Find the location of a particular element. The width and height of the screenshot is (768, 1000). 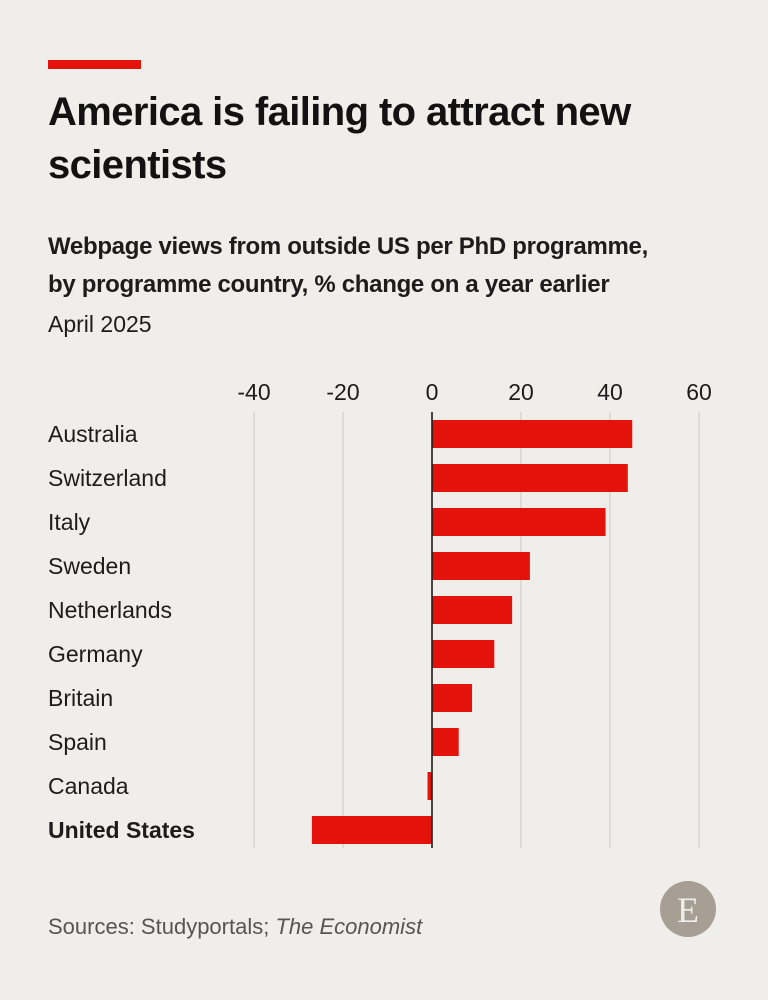

category-label: Germany is located at coordinates (95, 654).